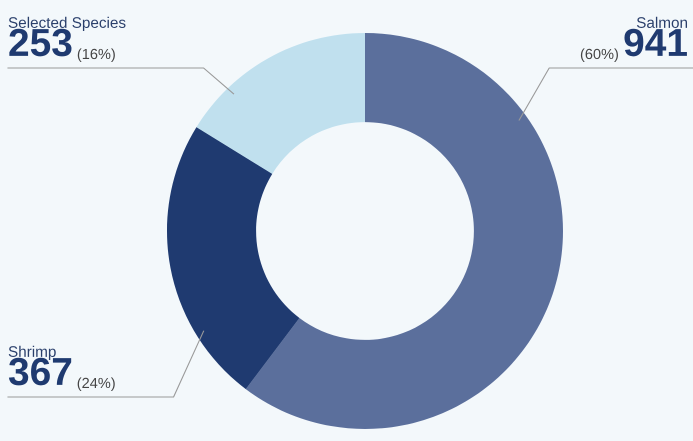 This screenshot has height=441, width=693. Describe the element at coordinates (40, 372) in the screenshot. I see `data-label: 367` at that location.